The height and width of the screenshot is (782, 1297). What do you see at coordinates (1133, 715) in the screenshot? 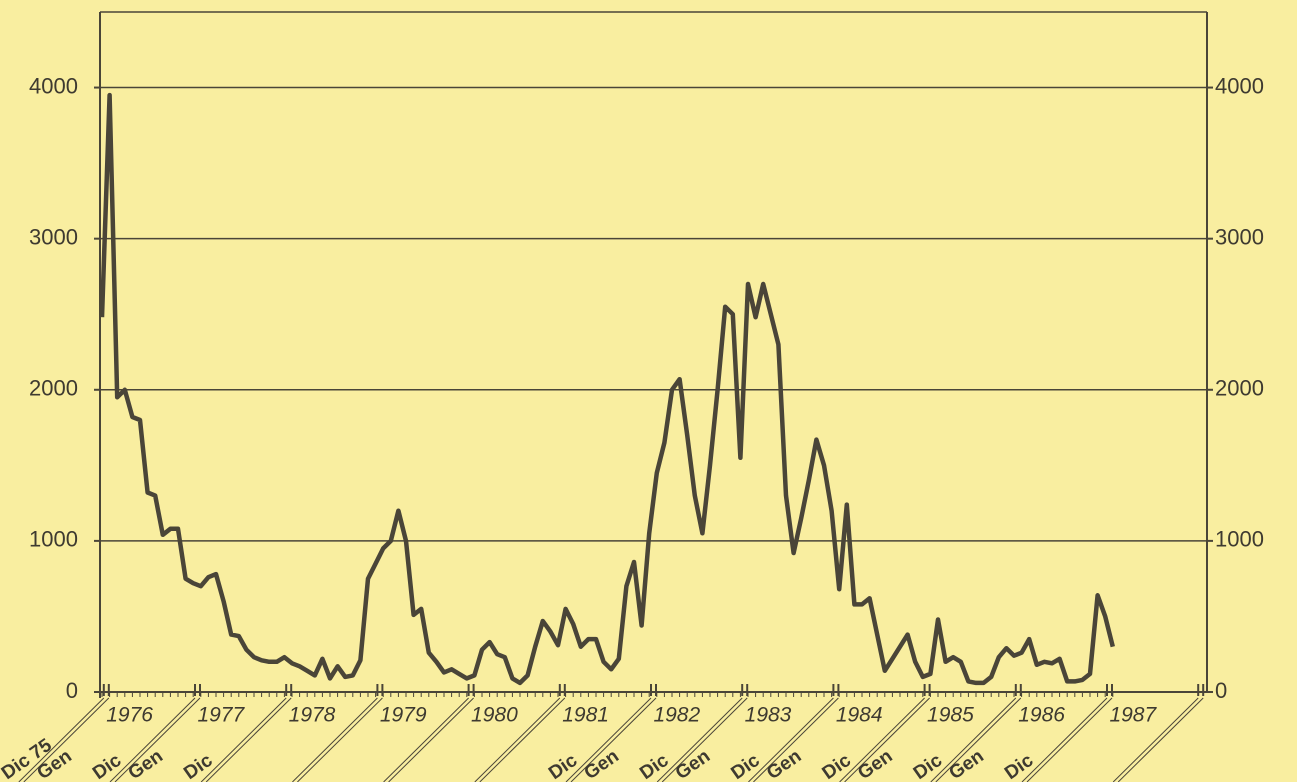
I see `year-label: 1987` at bounding box center [1133, 715].